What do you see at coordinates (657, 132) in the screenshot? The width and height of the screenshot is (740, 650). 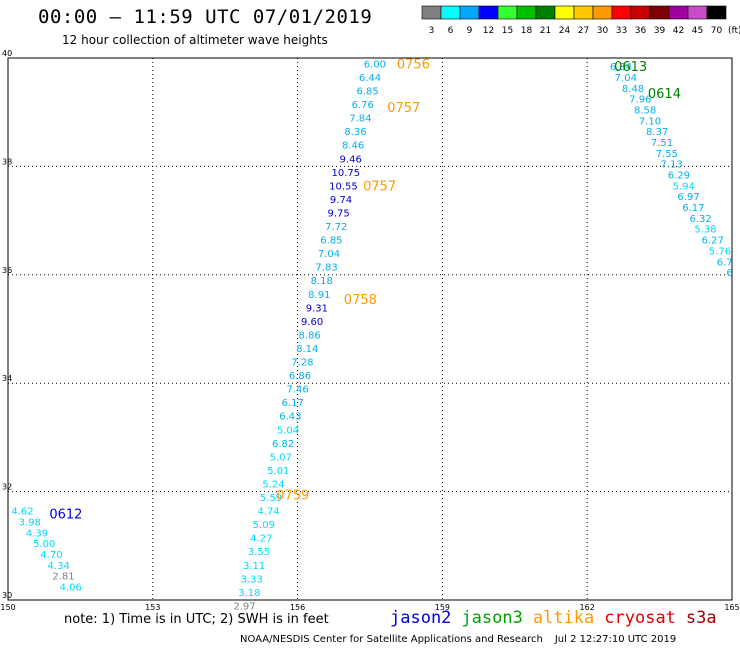 I see `wave-height-value: 8.37` at bounding box center [657, 132].